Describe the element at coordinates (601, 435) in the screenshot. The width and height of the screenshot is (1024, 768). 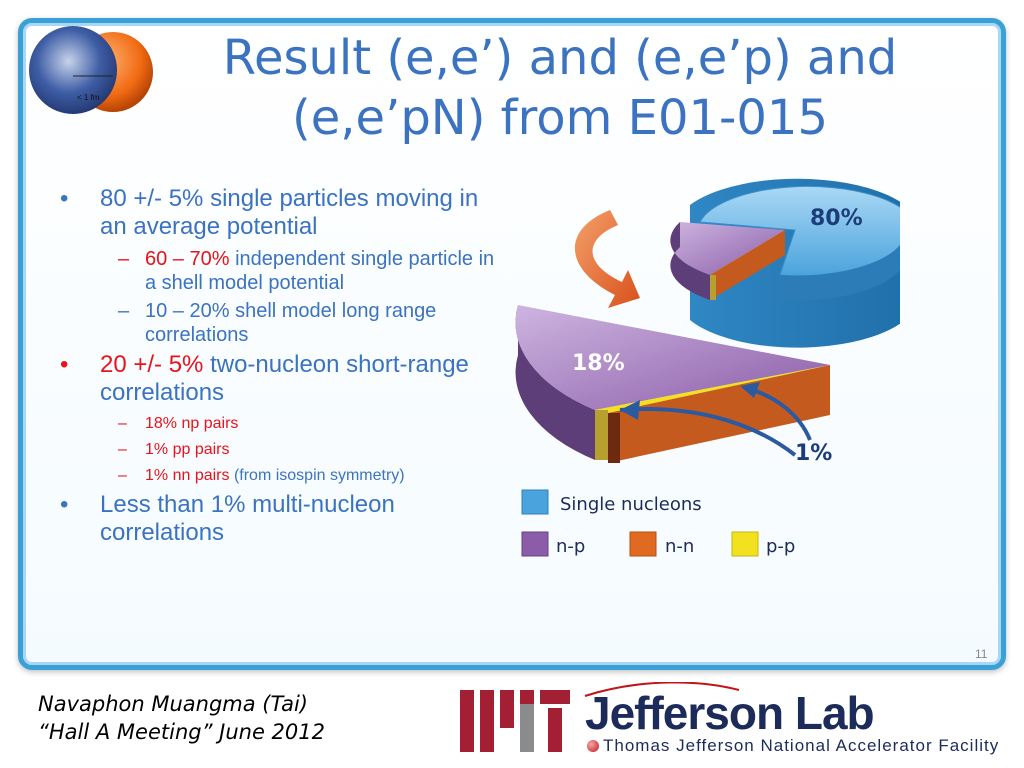
I see `slice-pp-big-side` at that location.